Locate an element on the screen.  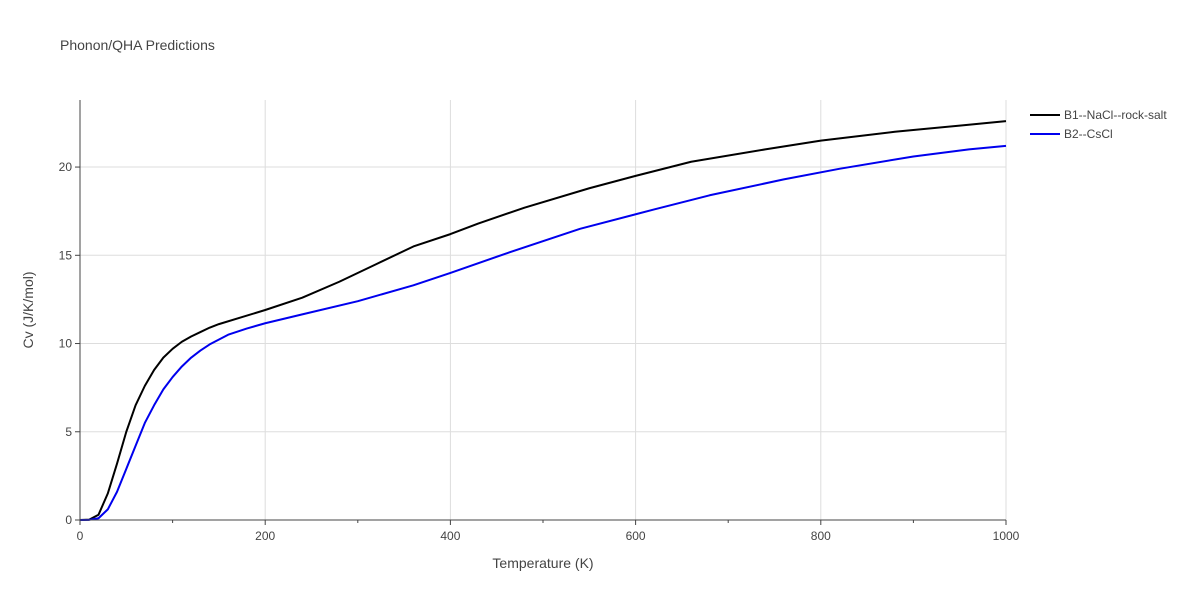
x-axis-title: Temperature (K) is located at coordinates (542, 563).